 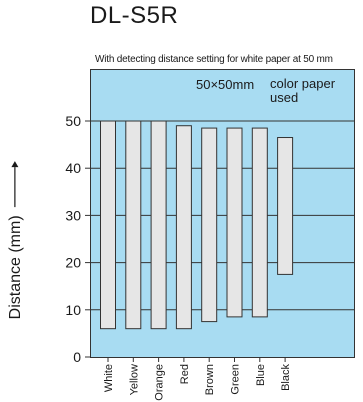 What do you see at coordinates (133, 225) in the screenshot?
I see `bar-yellow` at bounding box center [133, 225].